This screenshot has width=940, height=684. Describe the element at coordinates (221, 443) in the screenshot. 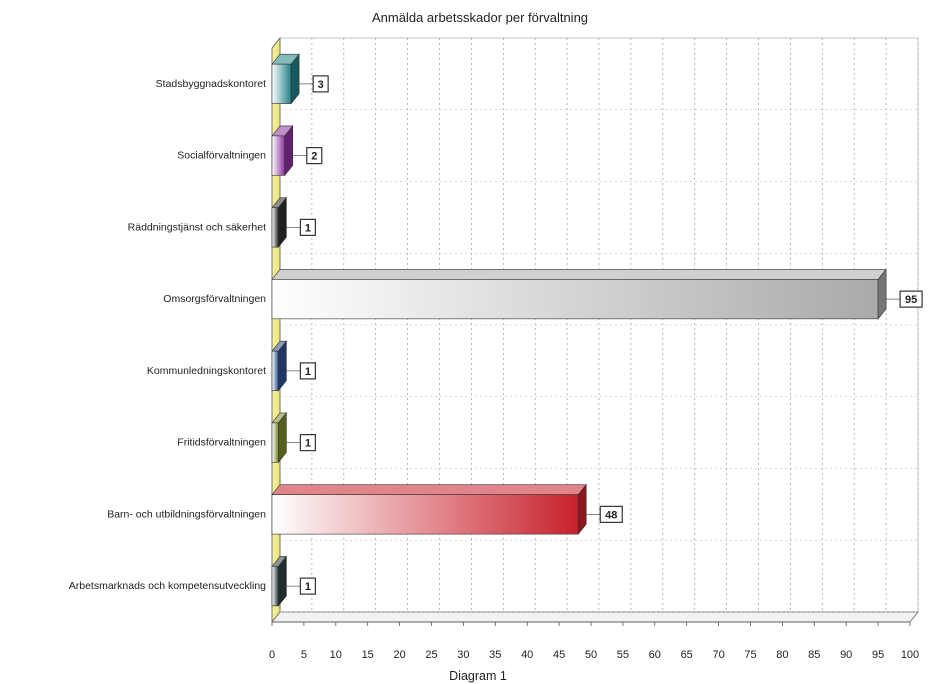

I see `category-label: Fritidsförvaltningen` at that location.